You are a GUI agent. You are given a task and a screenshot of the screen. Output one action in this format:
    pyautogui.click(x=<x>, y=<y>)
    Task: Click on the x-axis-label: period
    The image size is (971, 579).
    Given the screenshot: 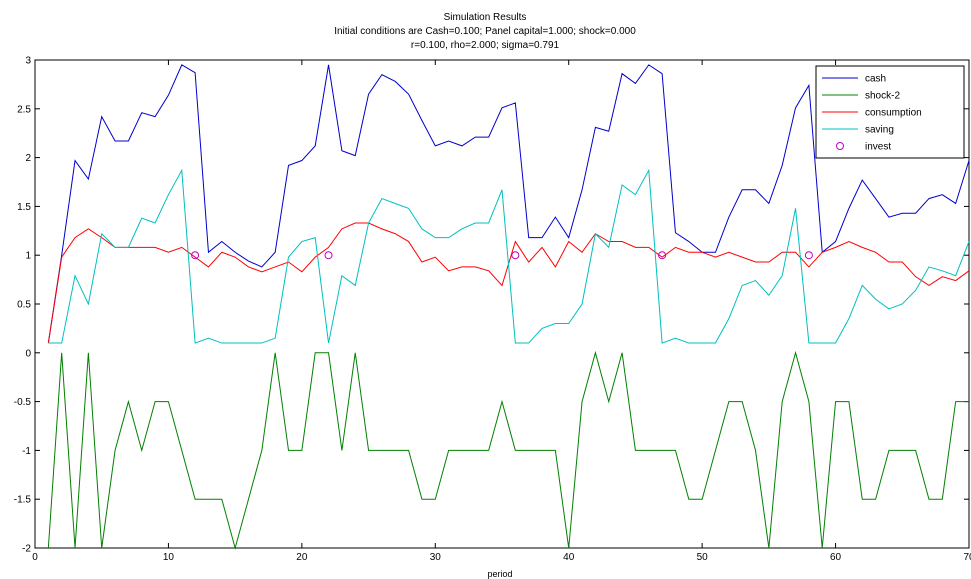 What is the action you would take?
    pyautogui.click(x=499, y=574)
    